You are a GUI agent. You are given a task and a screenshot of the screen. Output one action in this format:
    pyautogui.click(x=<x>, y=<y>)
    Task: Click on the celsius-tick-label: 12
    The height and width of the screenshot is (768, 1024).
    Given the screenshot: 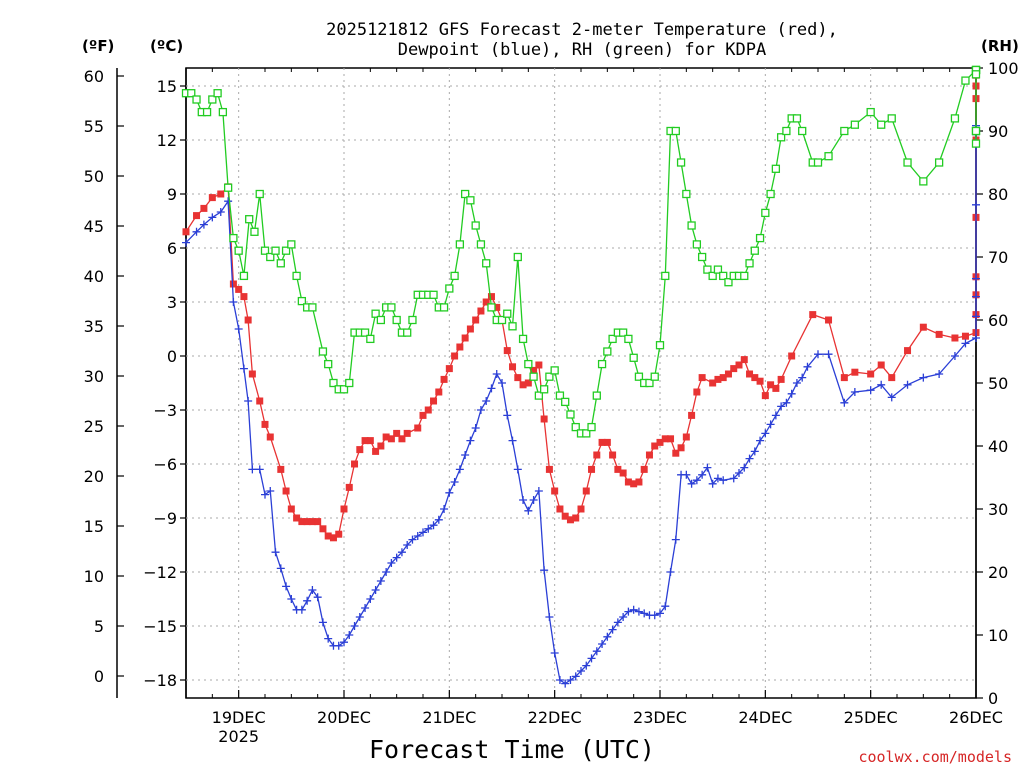 What is the action you would take?
    pyautogui.click(x=167, y=140)
    